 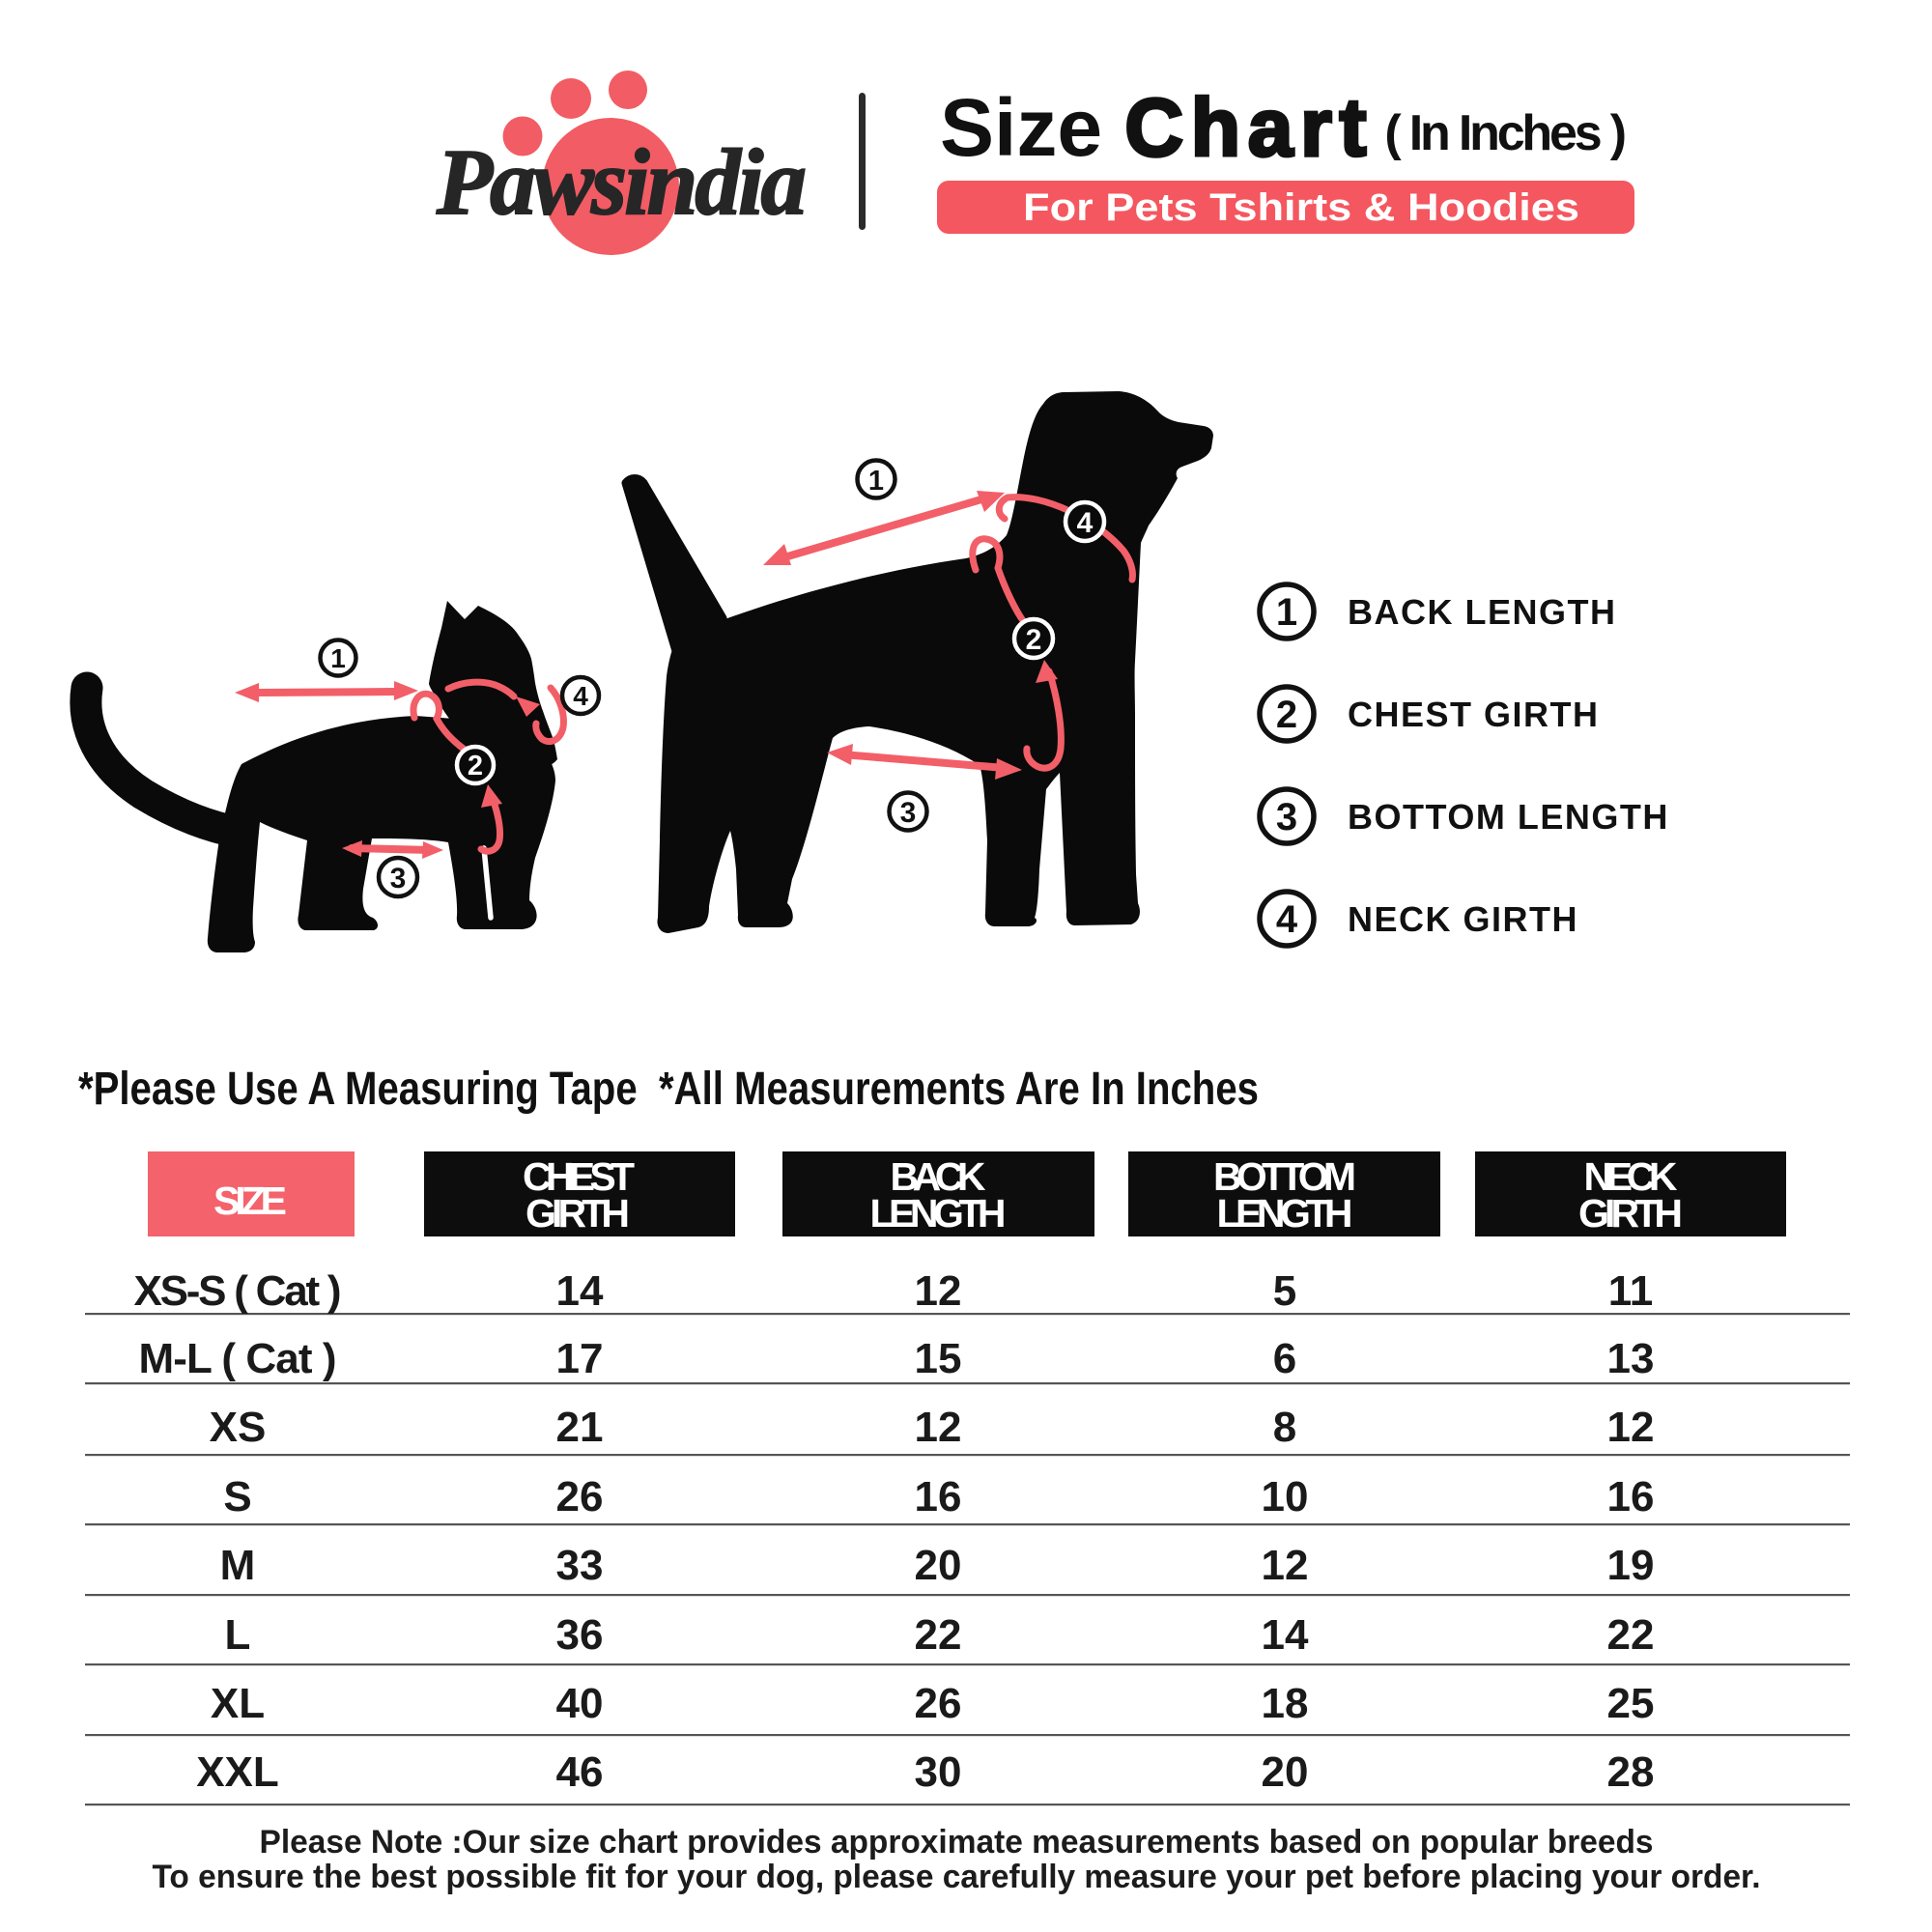 What do you see at coordinates (1508, 817) in the screenshot?
I see `svg-text: BOTTOM LENGTH` at bounding box center [1508, 817].